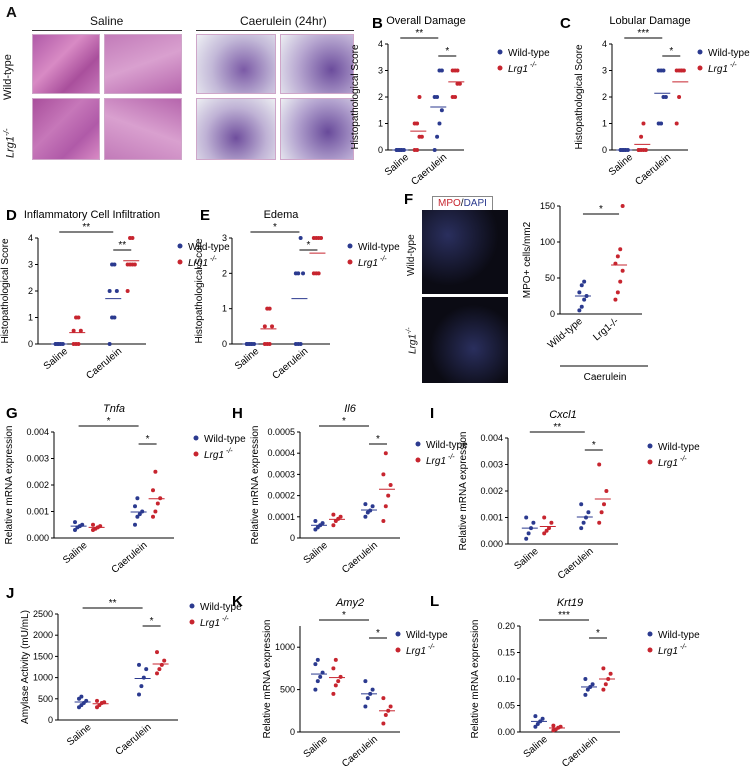 This screenshot has width=755, height=781. Describe the element at coordinates (427, 635) in the screenshot. I see `chart-k-legend-wt-label: Wild-type` at that location.